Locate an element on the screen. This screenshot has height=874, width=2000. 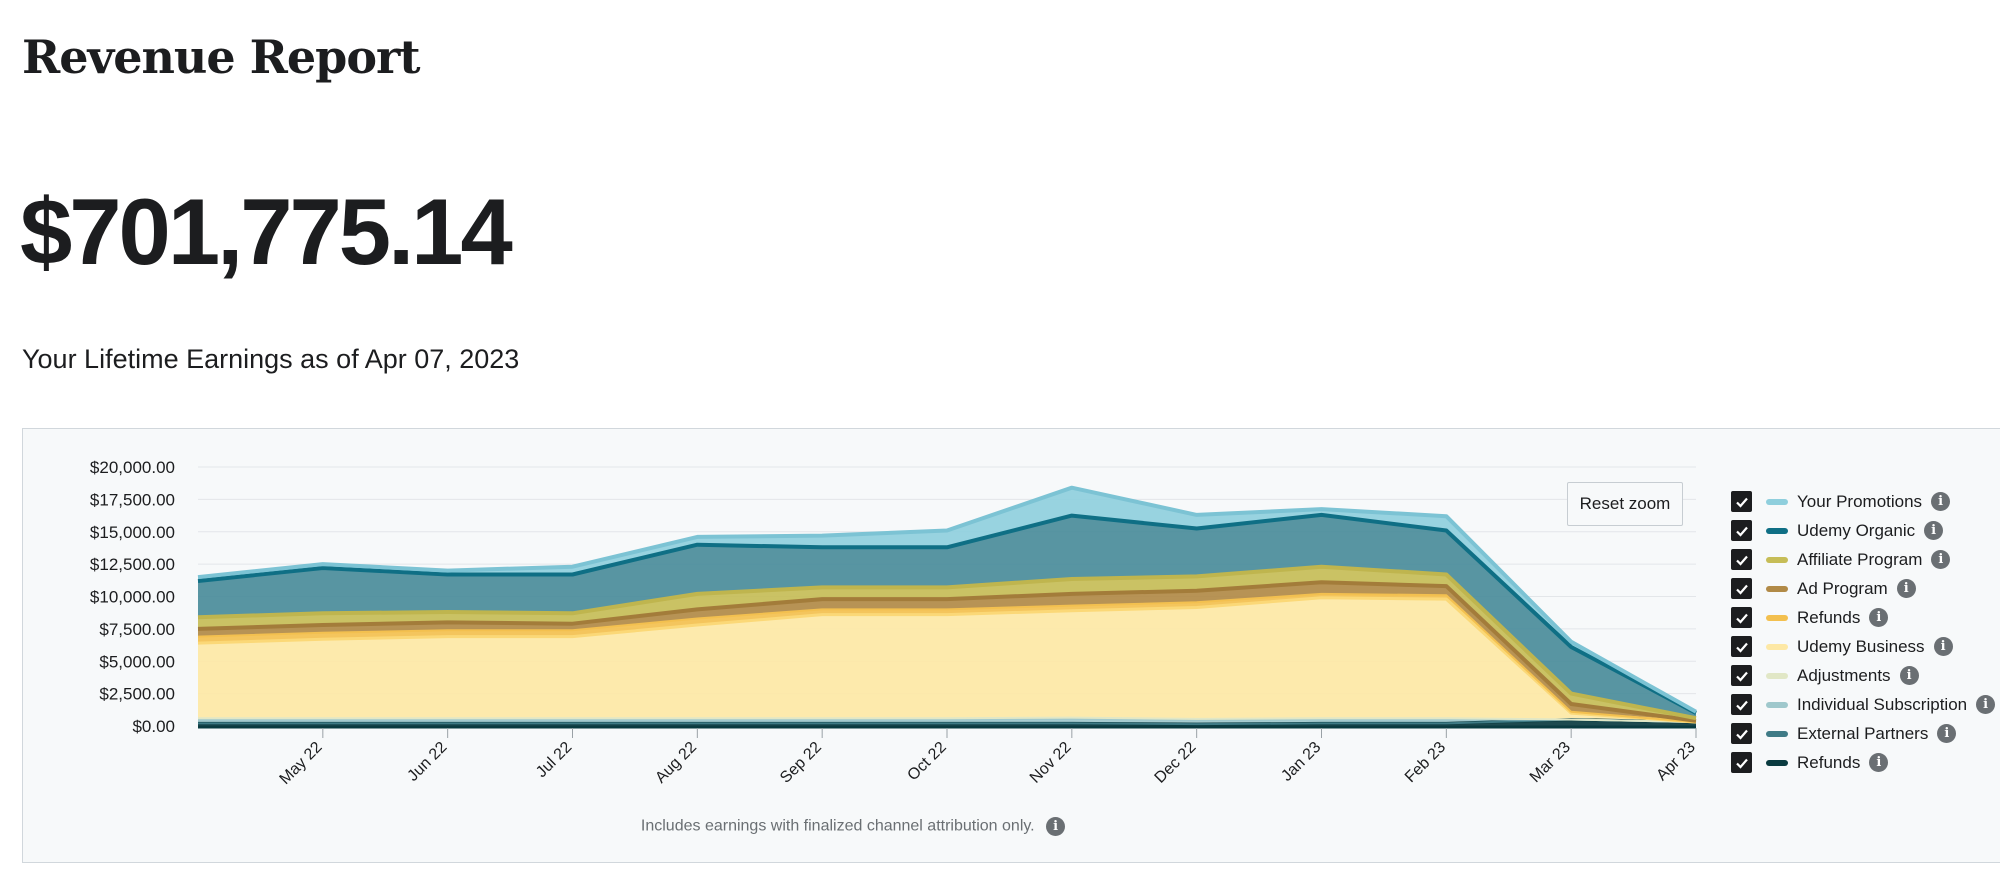
y-tick-label: $0.00 is located at coordinates (153, 726).